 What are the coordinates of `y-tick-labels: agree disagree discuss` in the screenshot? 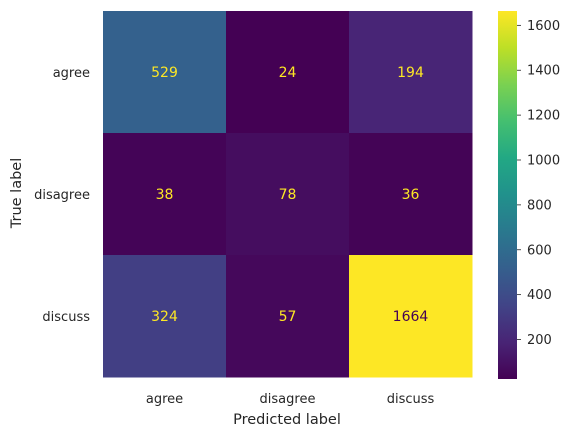 It's located at (62, 195).